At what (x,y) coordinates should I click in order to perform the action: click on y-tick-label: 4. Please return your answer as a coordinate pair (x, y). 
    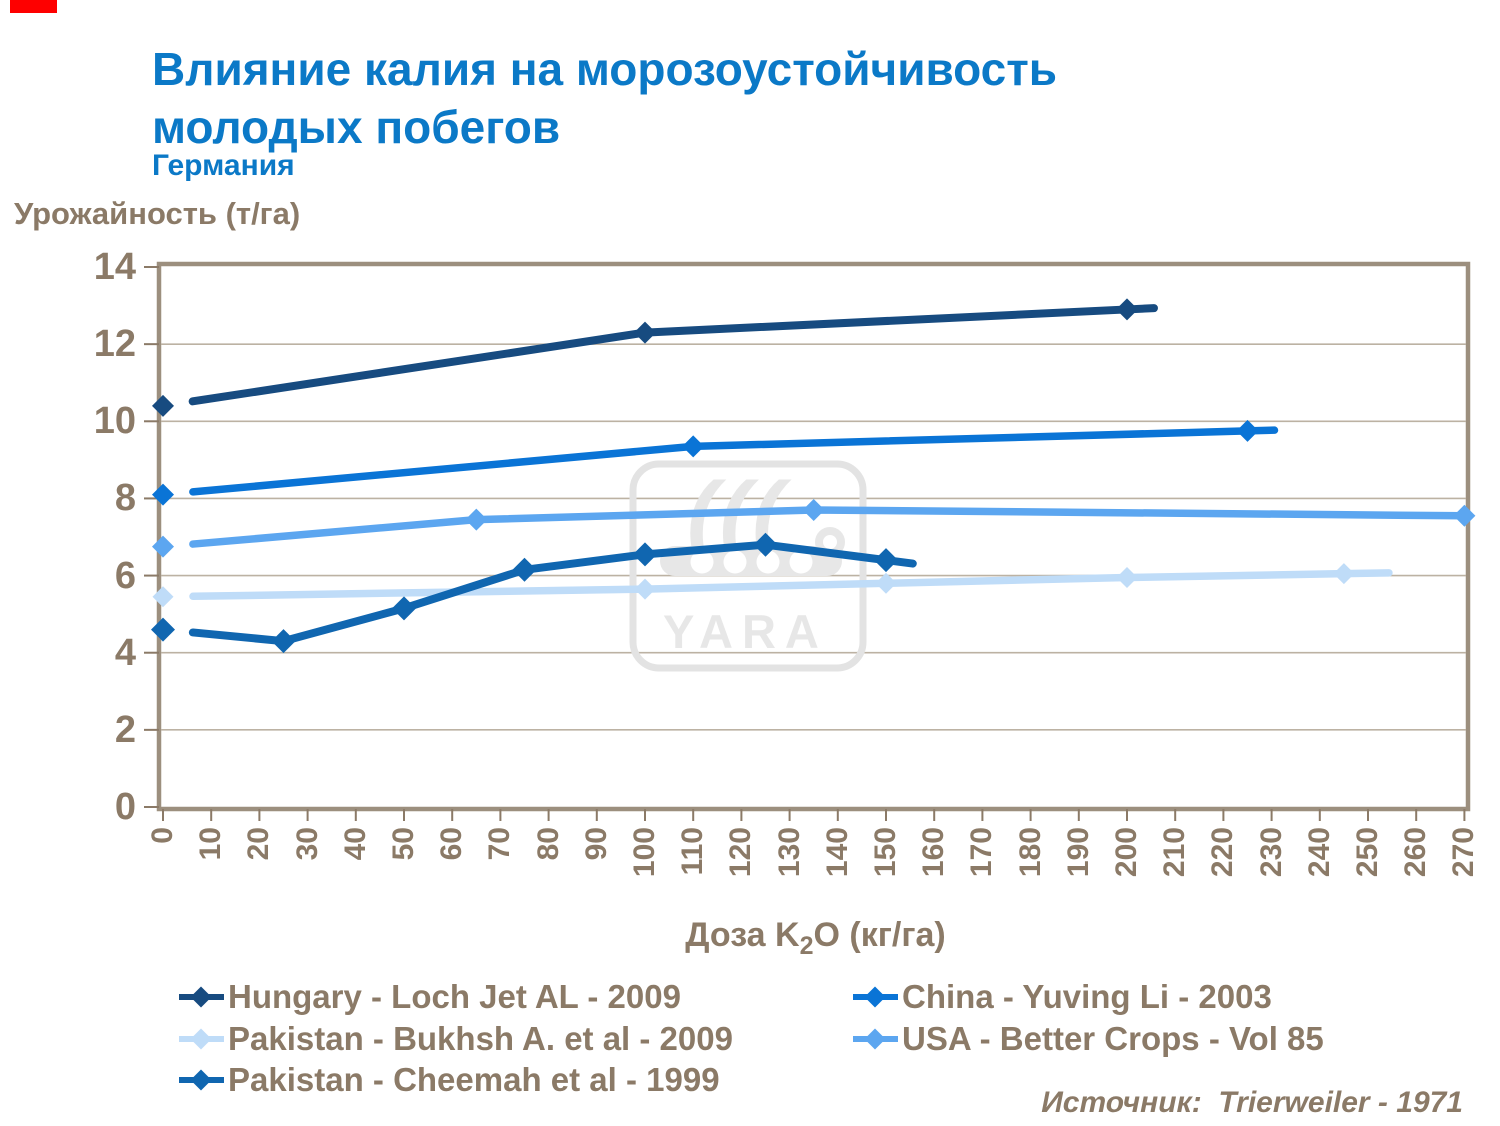
    Looking at the image, I should click on (125, 652).